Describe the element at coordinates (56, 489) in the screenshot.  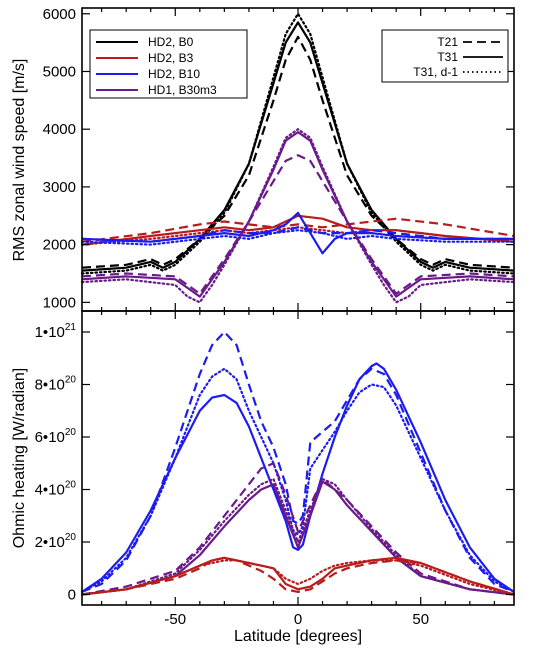
I see `y-tick-label: 4•1020` at that location.